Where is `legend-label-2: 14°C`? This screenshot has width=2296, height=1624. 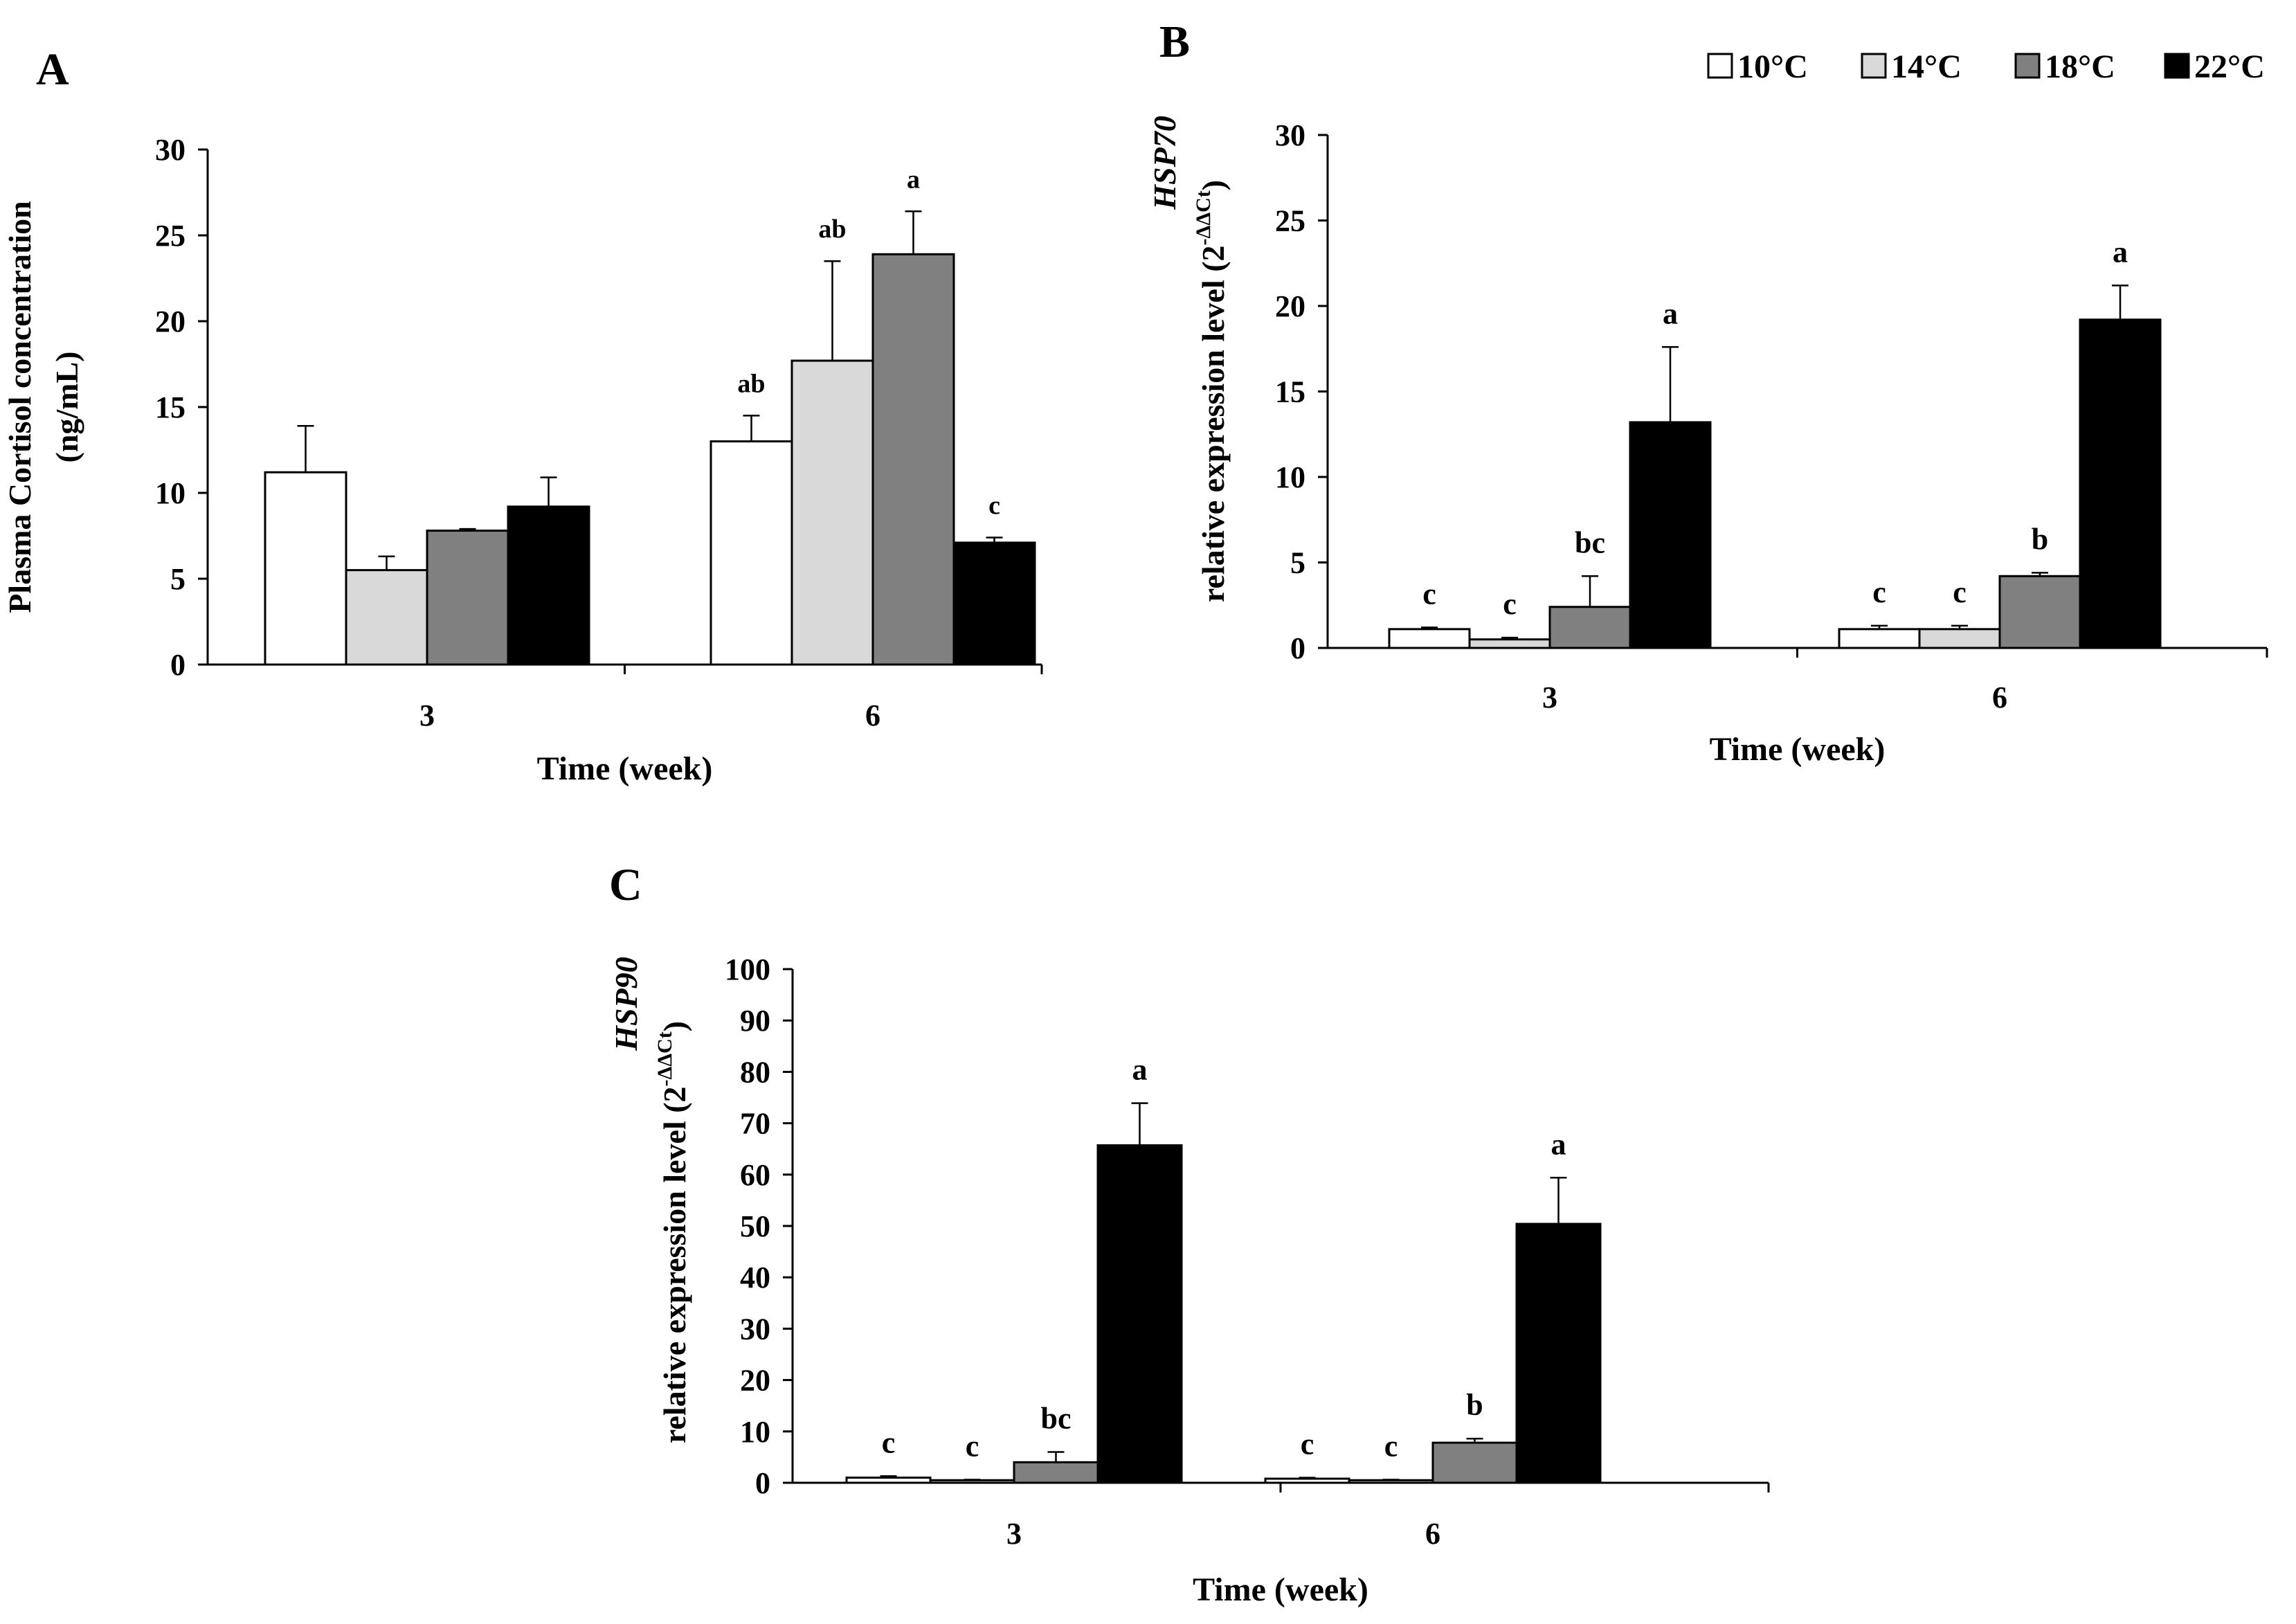 legend-label-2: 14°C is located at coordinates (1926, 66).